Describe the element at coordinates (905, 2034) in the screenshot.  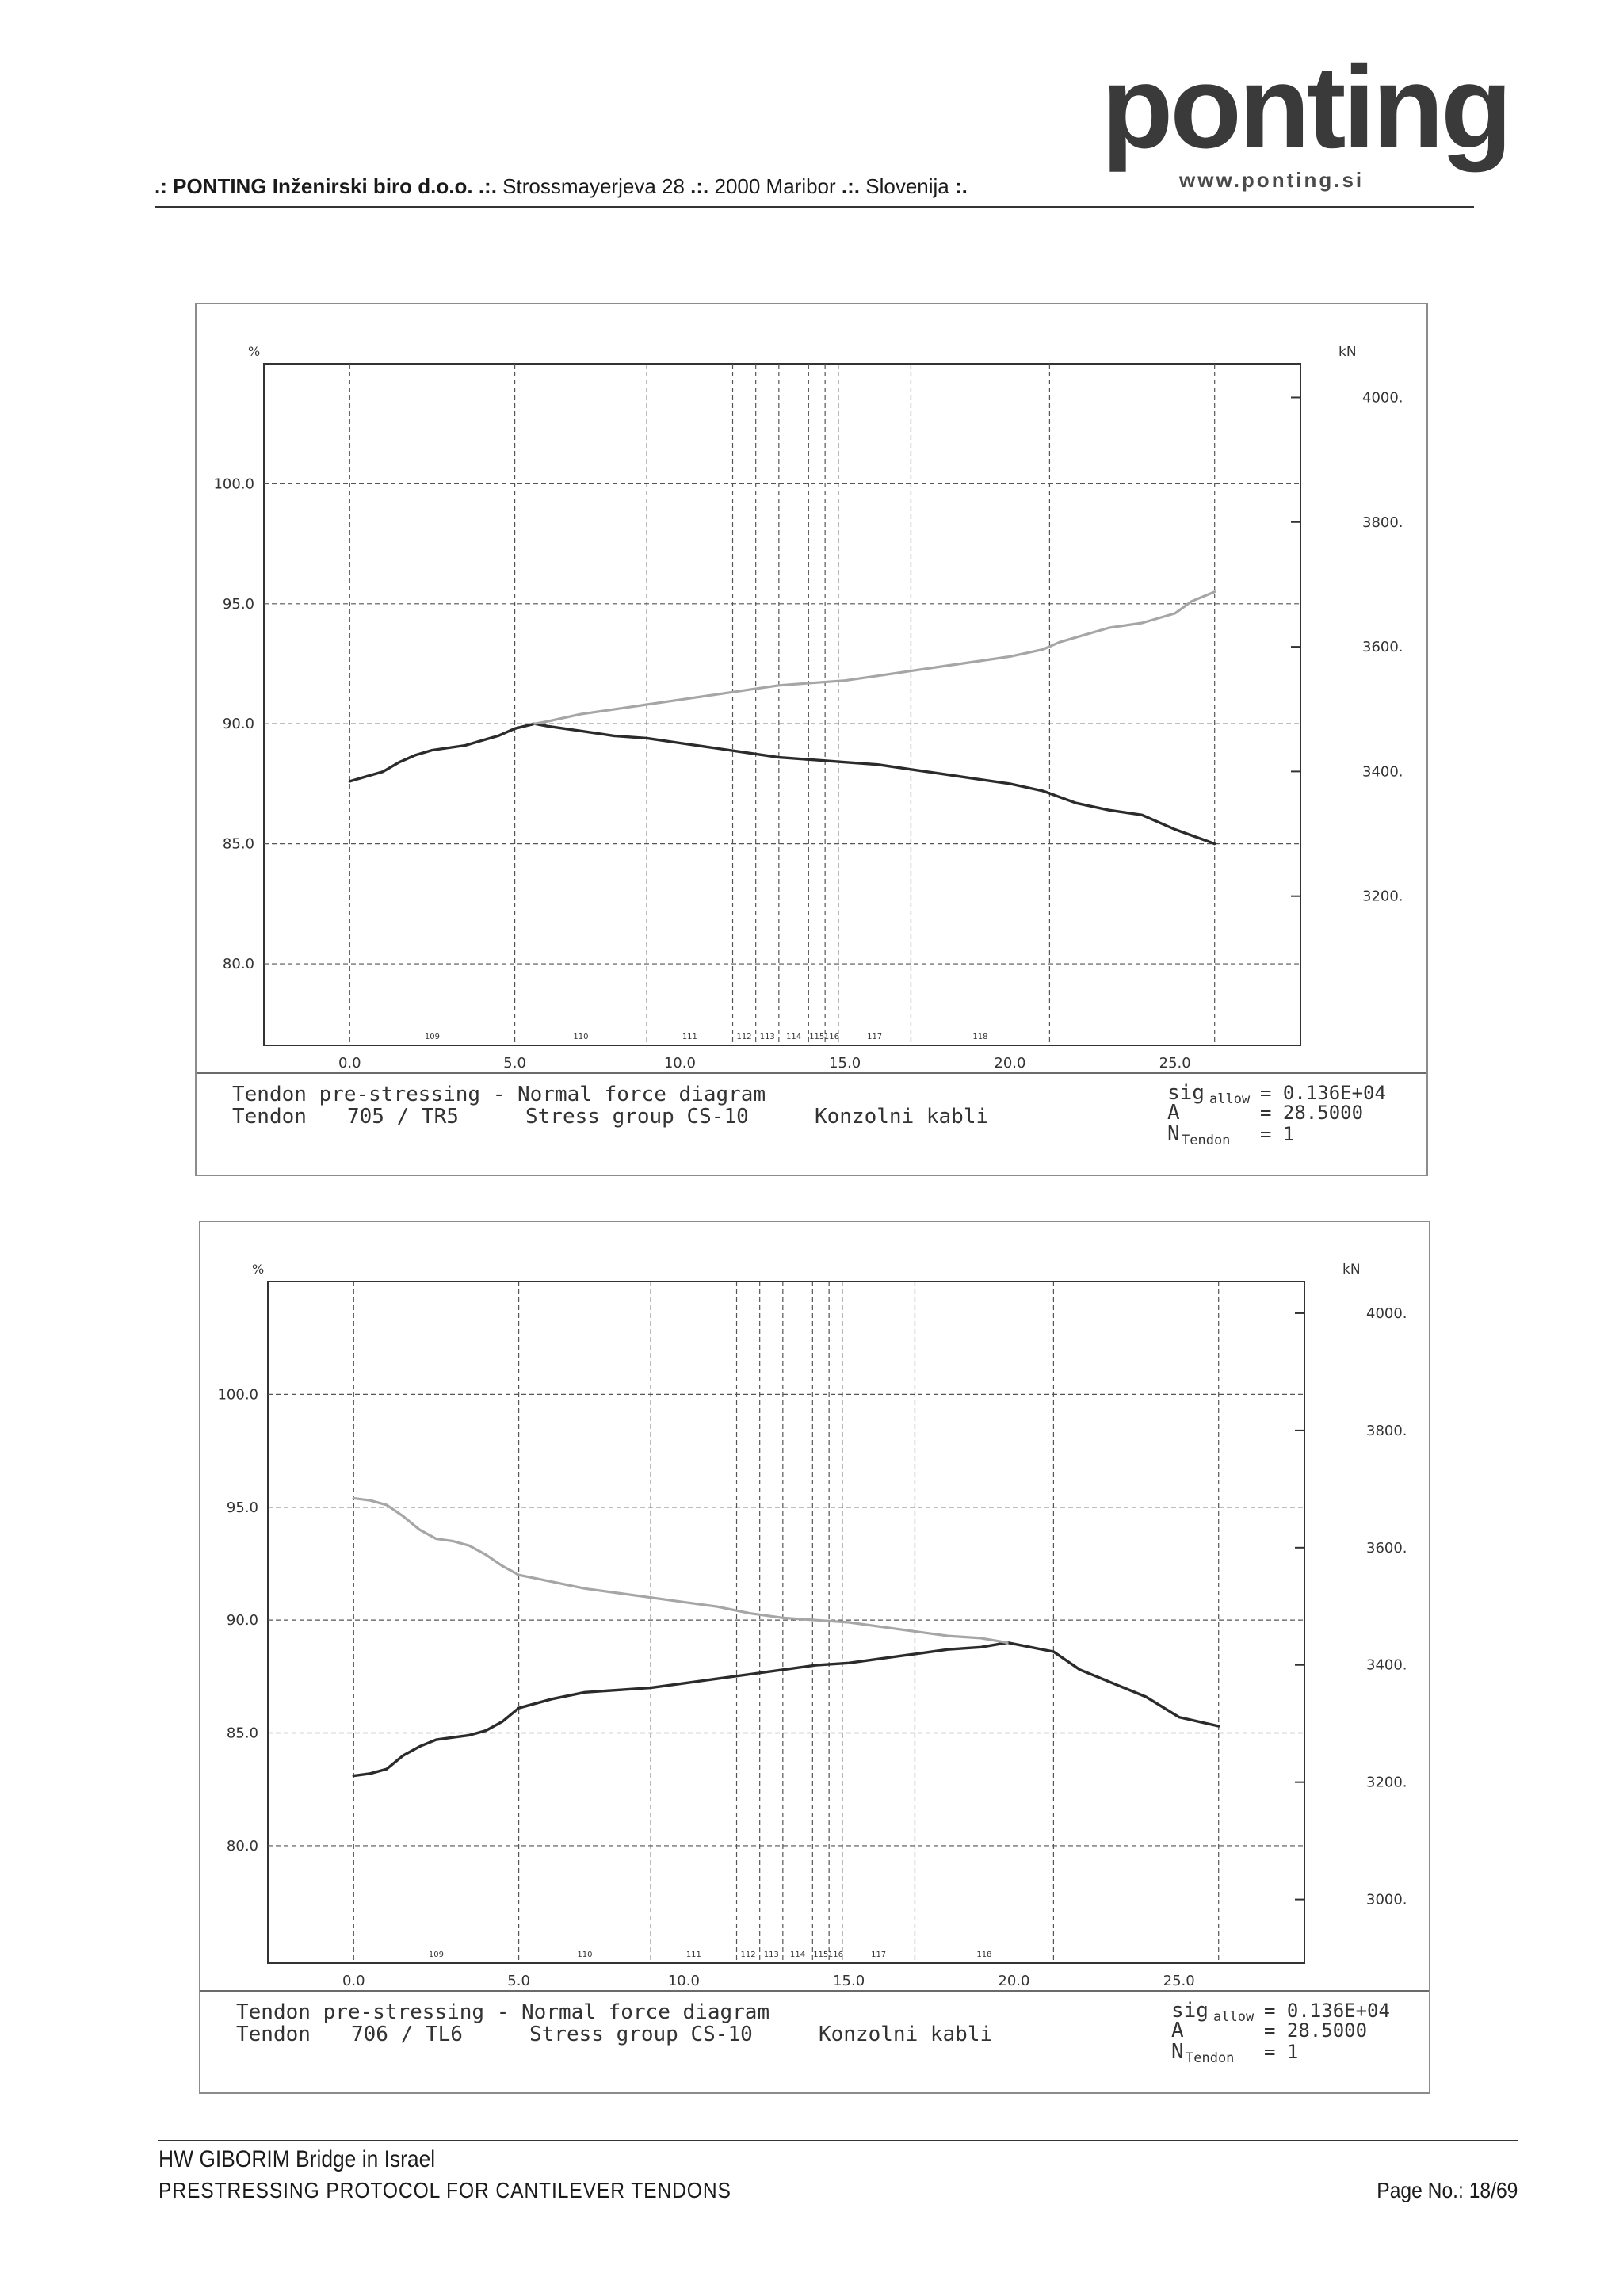
I see `caption-cable-type: Konzolni kabli` at that location.